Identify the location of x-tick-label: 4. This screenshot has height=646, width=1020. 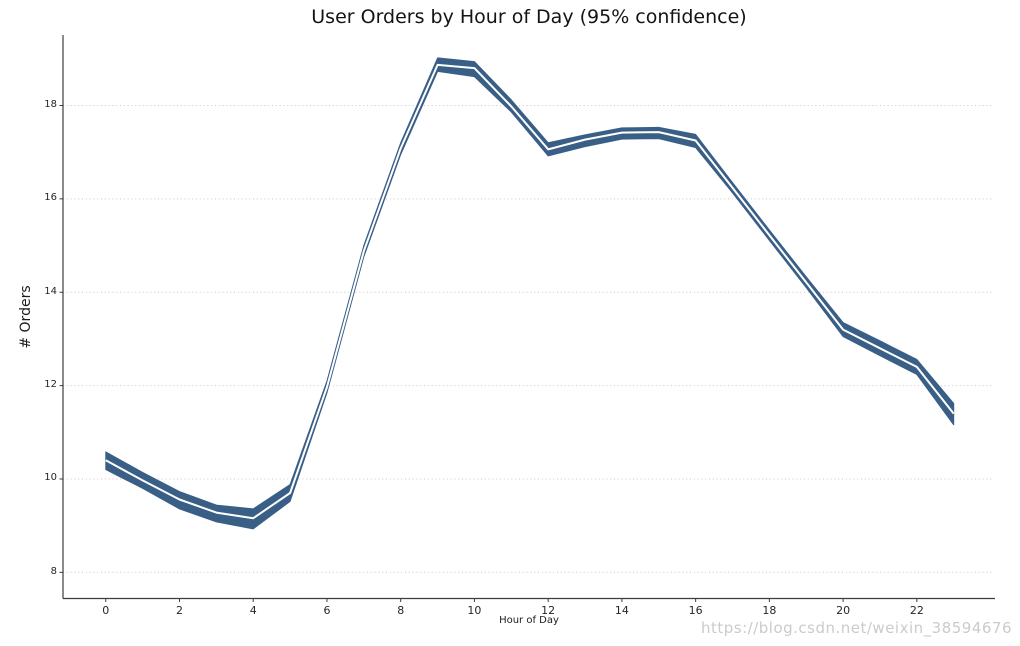
(253, 610).